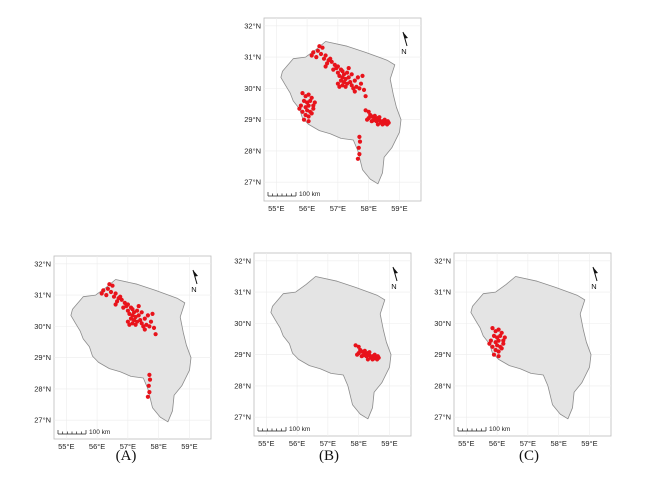  I want to click on caption-c: (C), so click(529, 456).